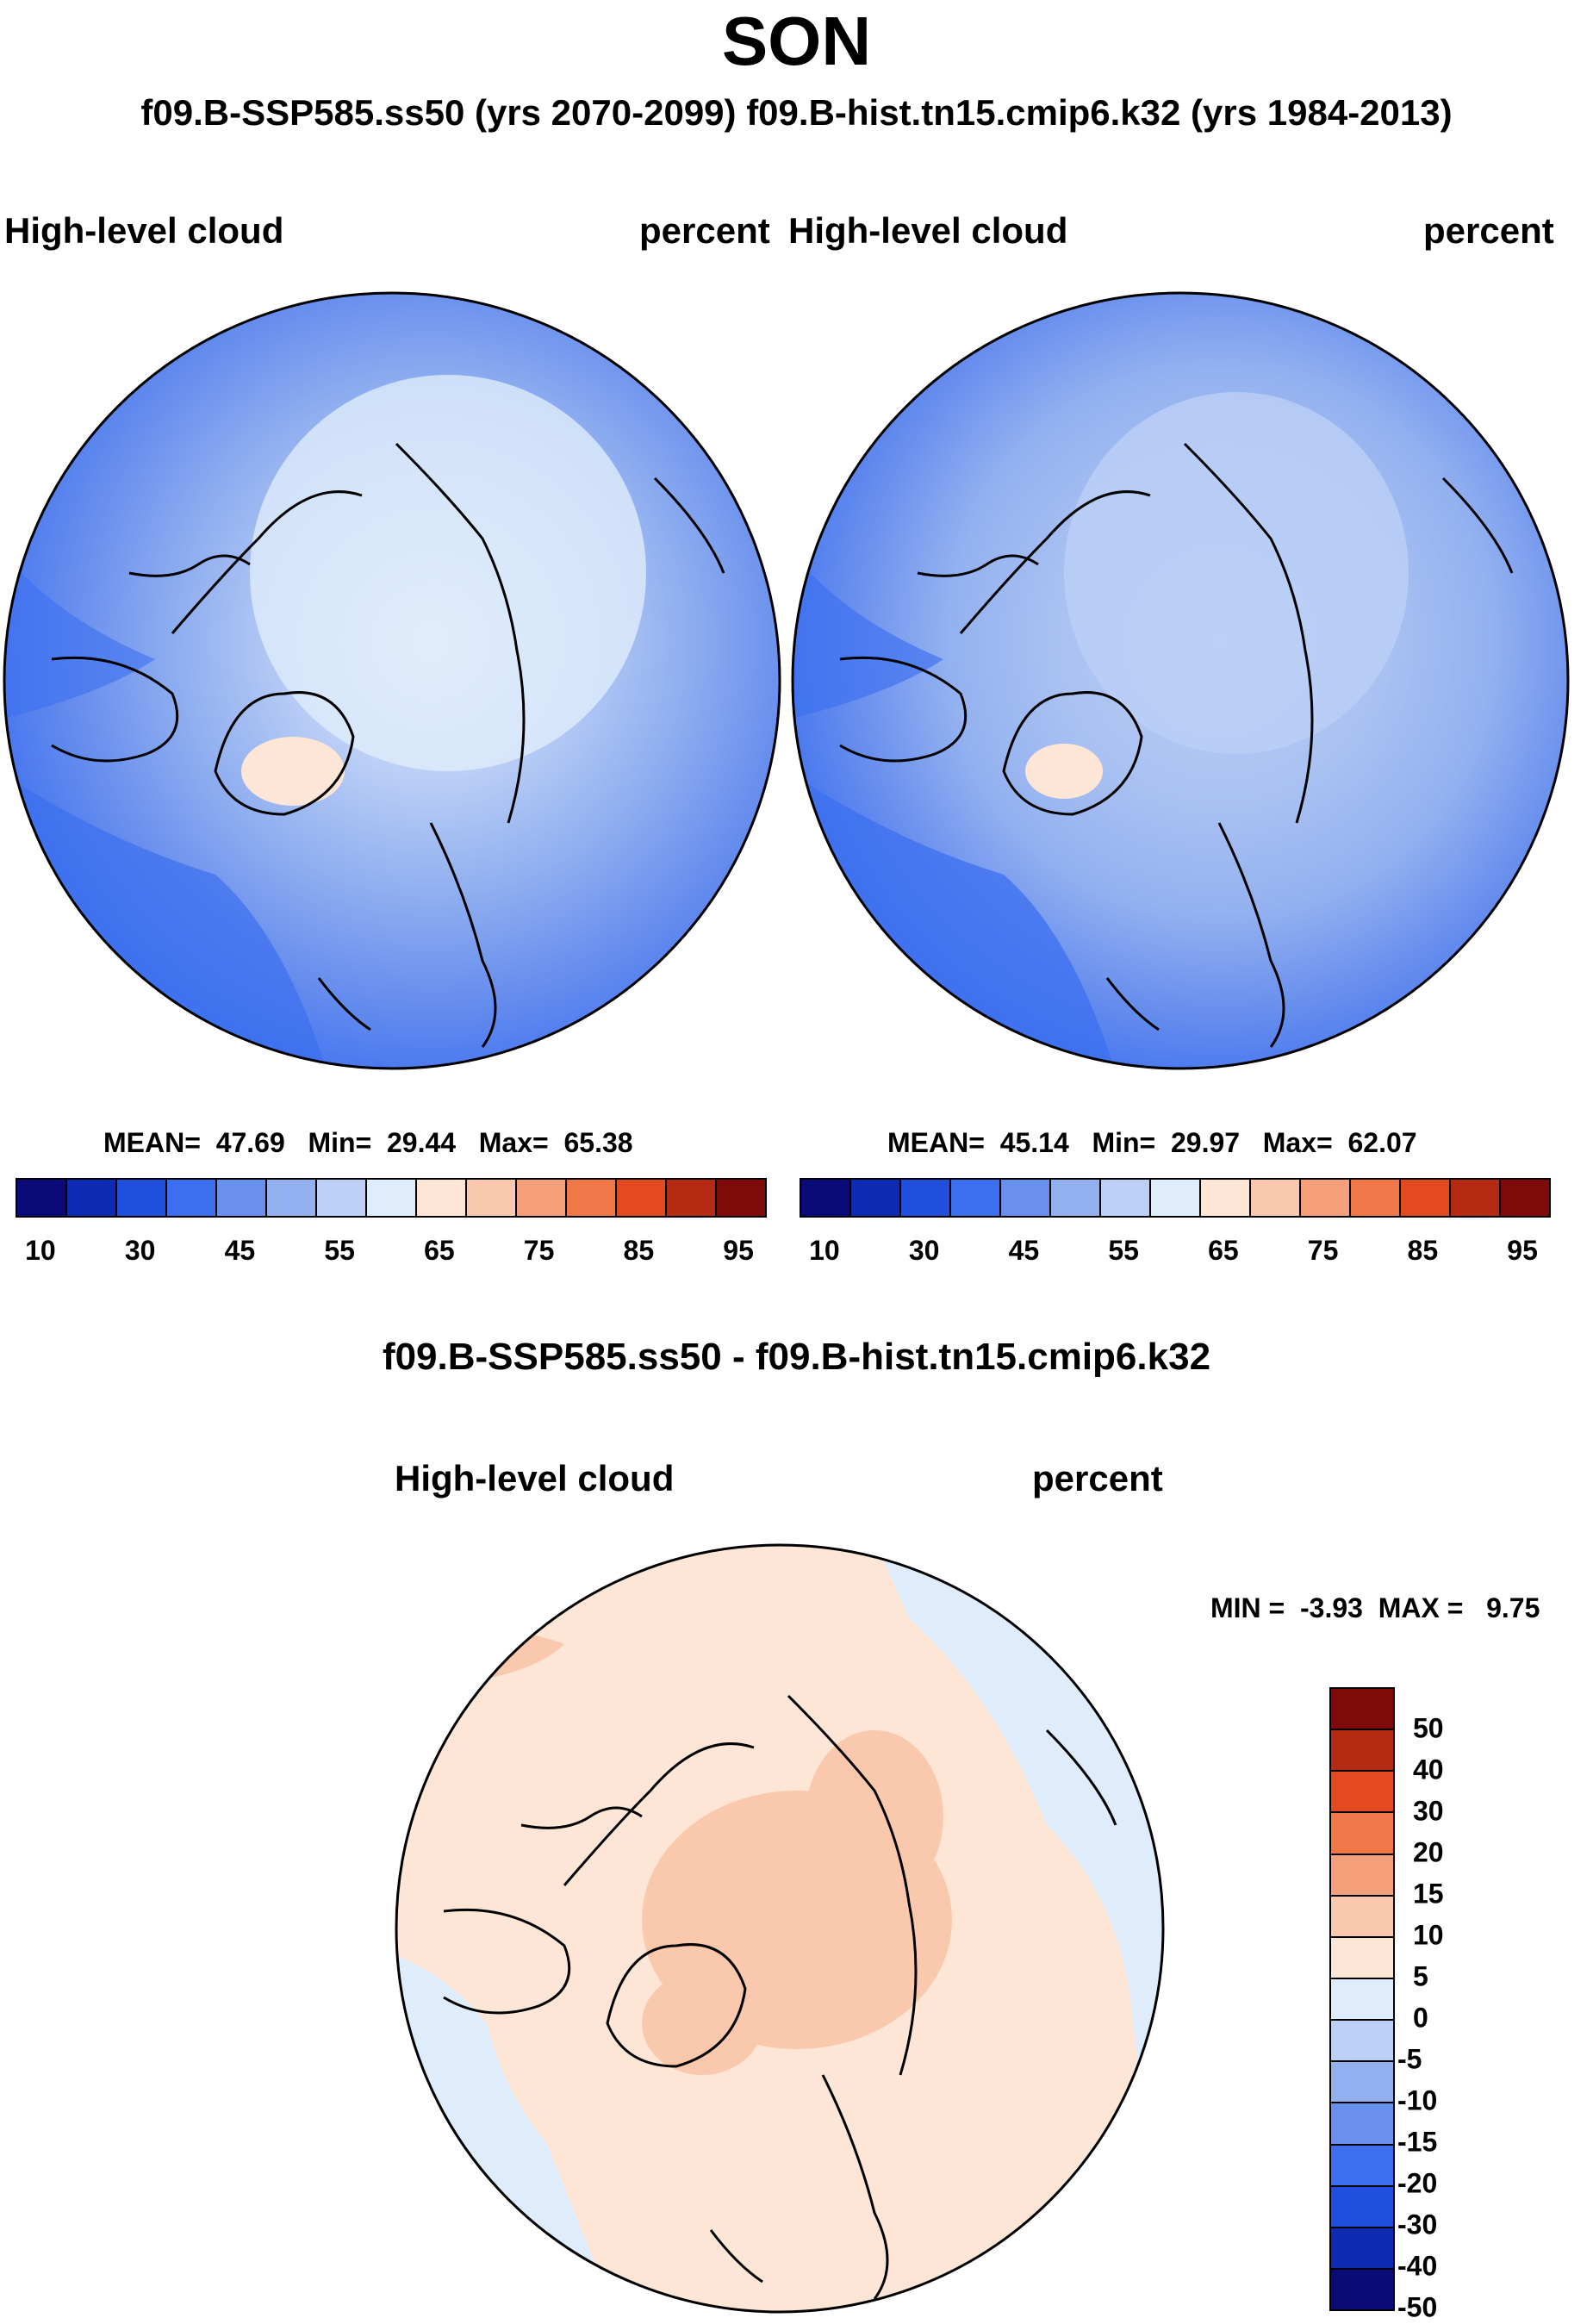  What do you see at coordinates (936, 1142) in the screenshot?
I see `panel2-mean-label: MEAN=` at bounding box center [936, 1142].